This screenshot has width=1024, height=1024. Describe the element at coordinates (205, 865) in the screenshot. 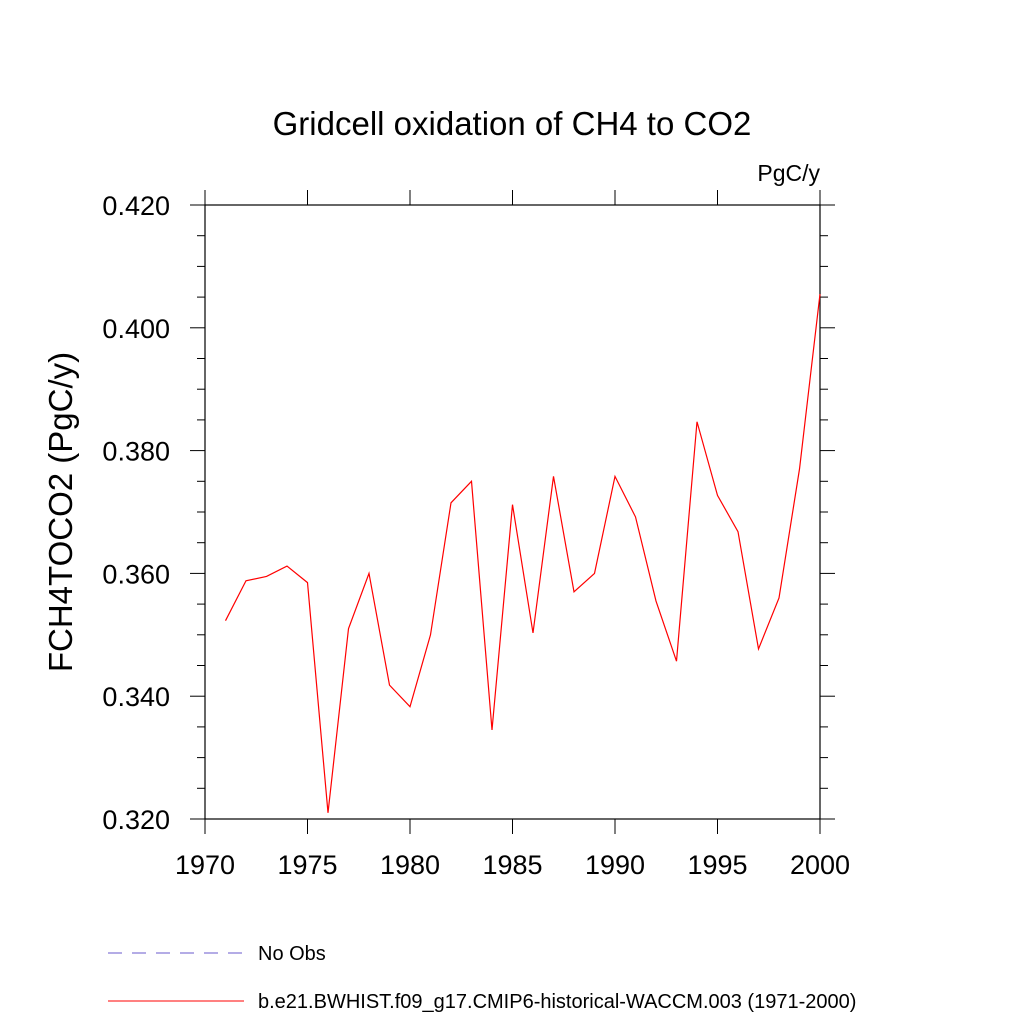

I see `x-tick-label: 1970` at that location.